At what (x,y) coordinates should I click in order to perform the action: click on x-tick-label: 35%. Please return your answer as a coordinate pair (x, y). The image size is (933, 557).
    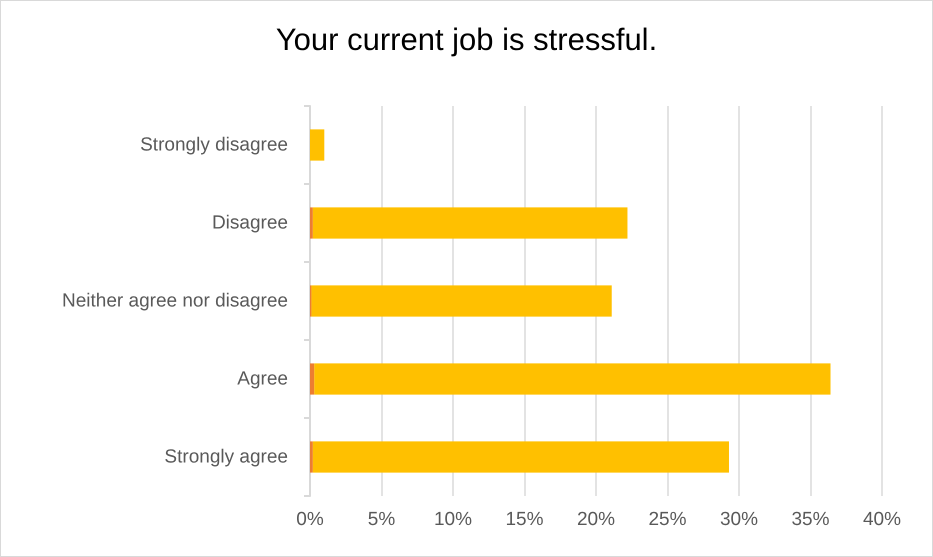
    Looking at the image, I should click on (810, 519).